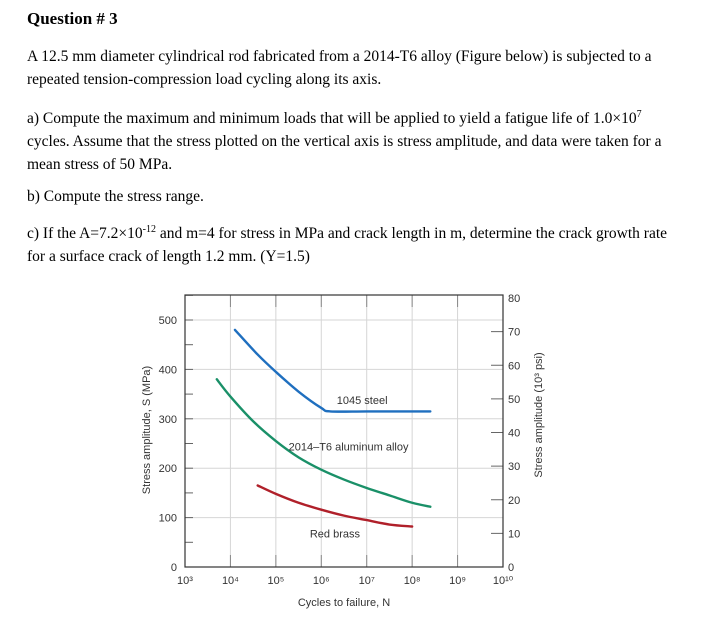 The width and height of the screenshot is (708, 618). I want to click on y-tick-label-right: 40, so click(514, 434).